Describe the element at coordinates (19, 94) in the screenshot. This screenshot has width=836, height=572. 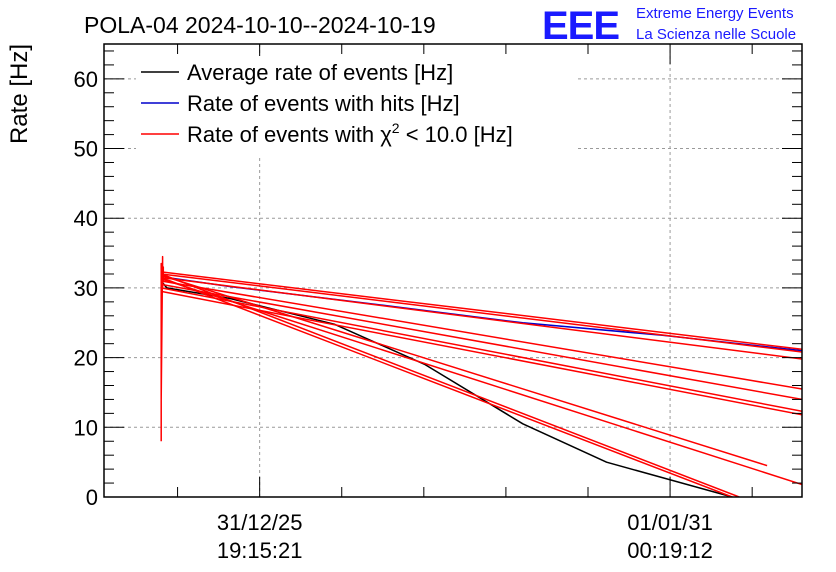
I see `y-axis-title: Rate [Hz]` at that location.